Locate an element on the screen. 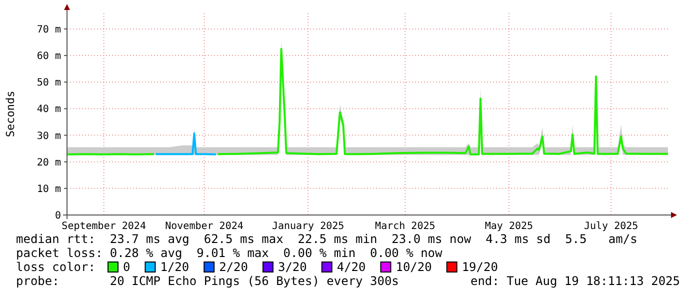 Image resolution: width=697 pixels, height=297 pixels. legend-label: 19/20 is located at coordinates (480, 267).